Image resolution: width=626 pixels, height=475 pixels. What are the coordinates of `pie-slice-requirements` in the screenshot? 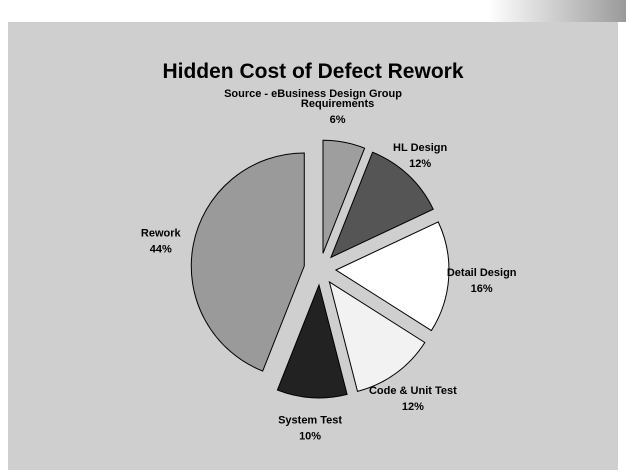 It's located at (344, 196).